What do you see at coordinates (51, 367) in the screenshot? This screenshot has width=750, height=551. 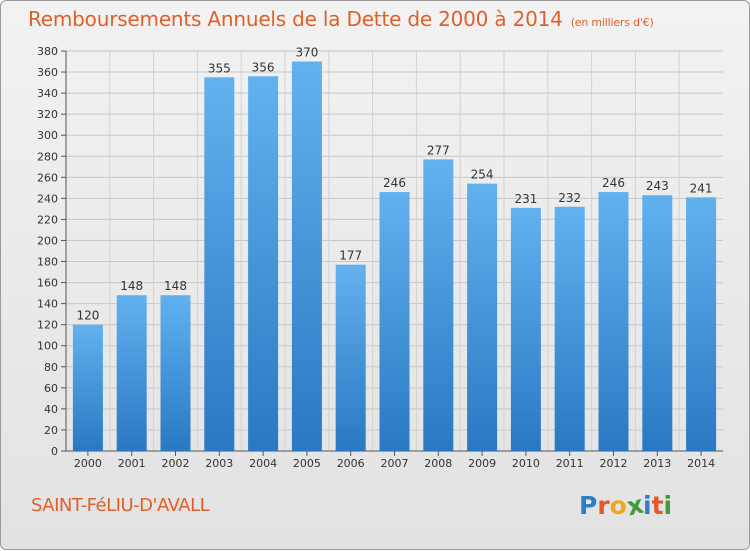 I see `y-tick-label: 80` at bounding box center [51, 367].